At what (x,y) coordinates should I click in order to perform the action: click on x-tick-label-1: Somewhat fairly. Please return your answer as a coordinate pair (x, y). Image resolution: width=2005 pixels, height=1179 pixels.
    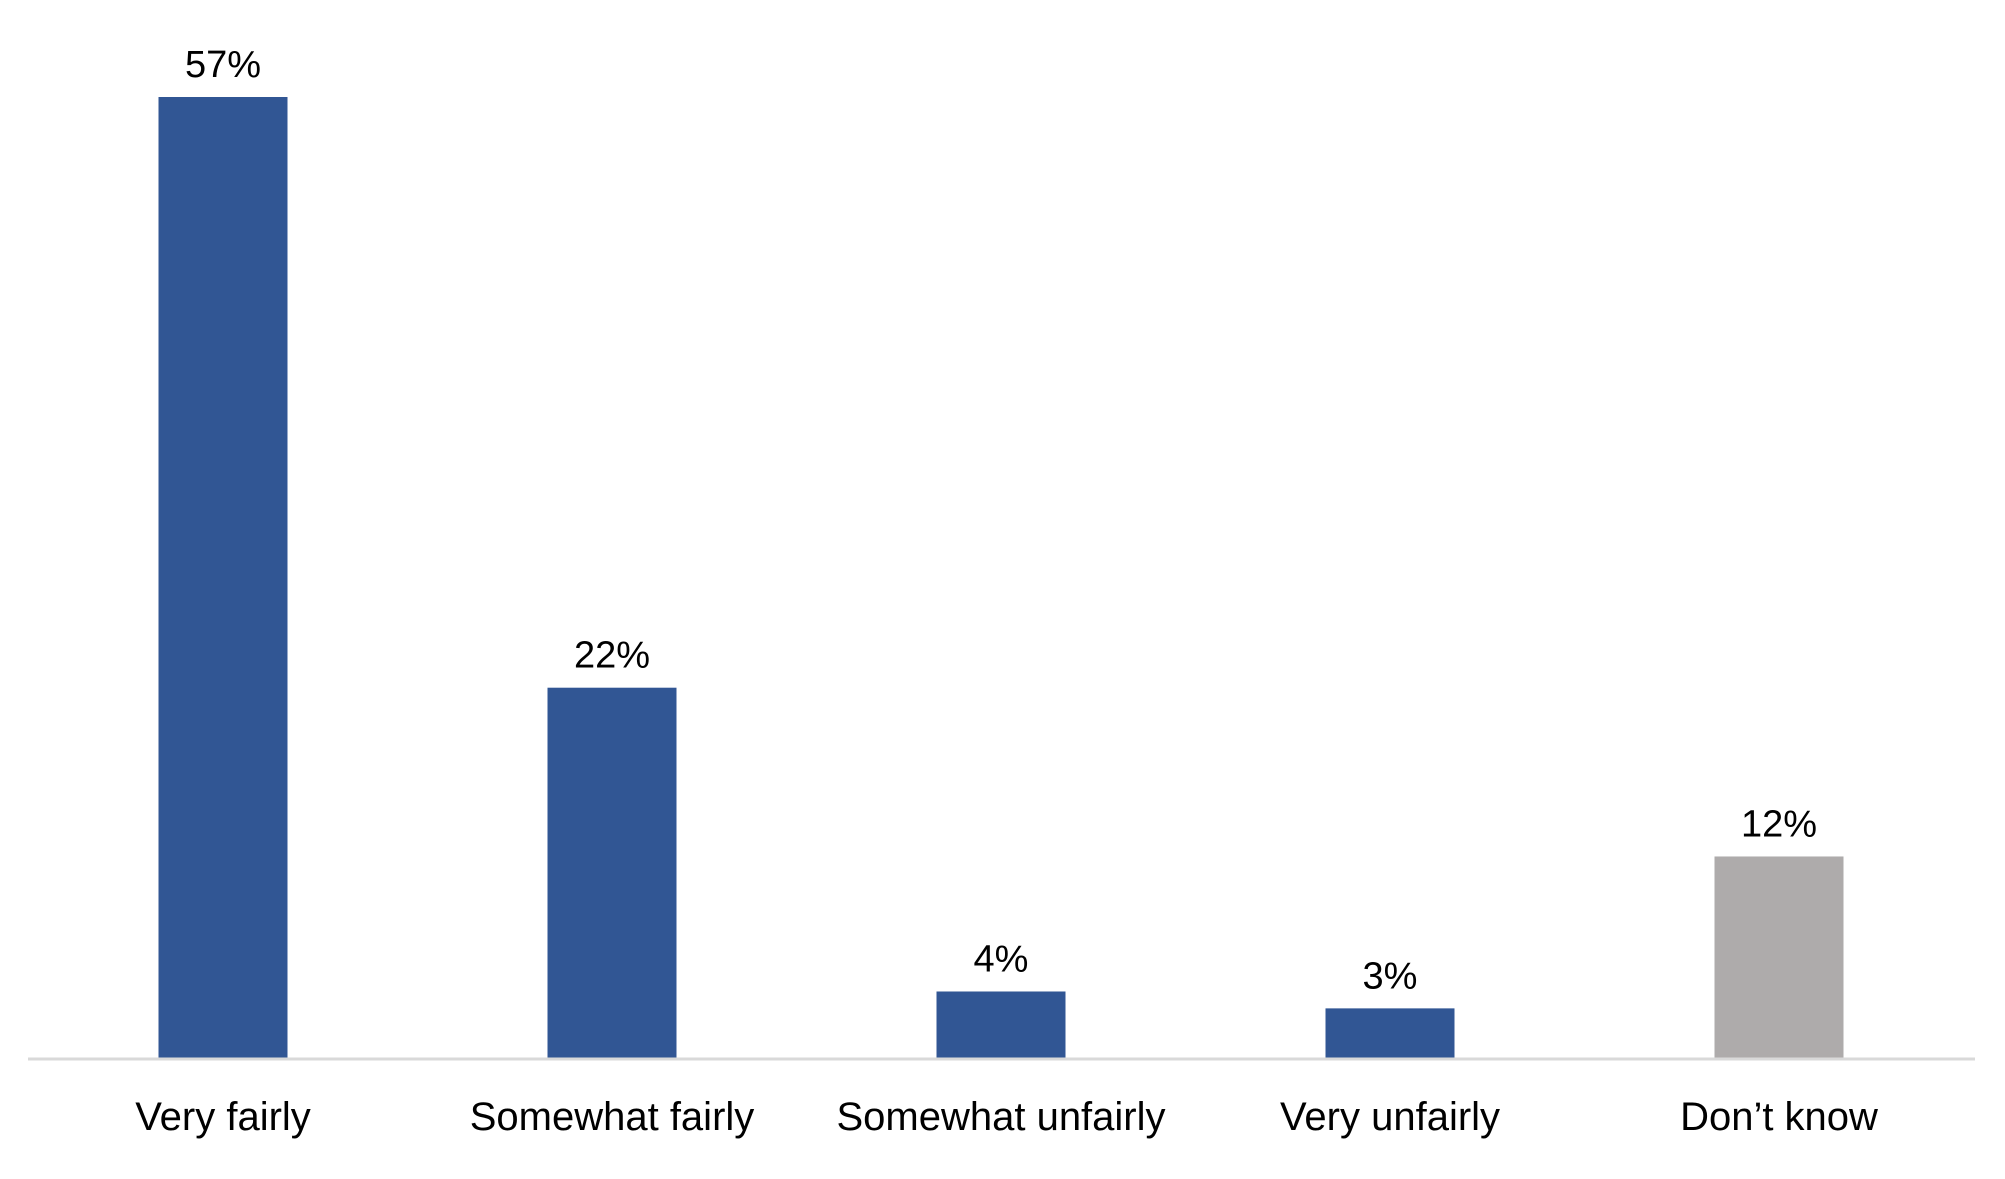
    Looking at the image, I should click on (612, 1117).